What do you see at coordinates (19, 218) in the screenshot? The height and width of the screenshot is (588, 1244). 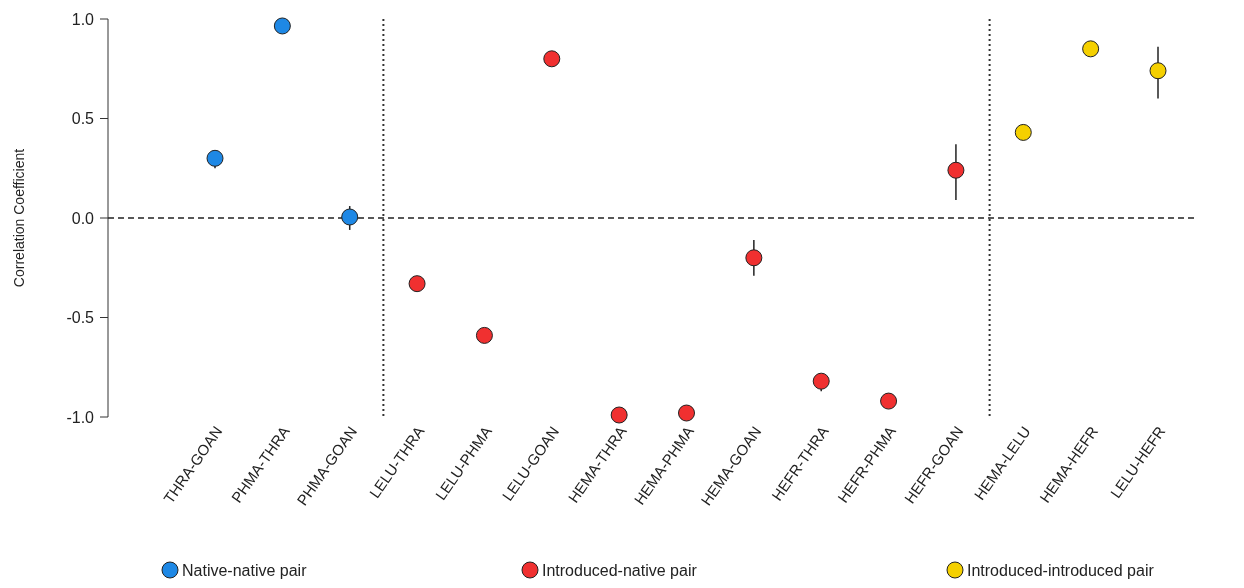 I see `y-axis-title: Correlation Coefficient` at bounding box center [19, 218].